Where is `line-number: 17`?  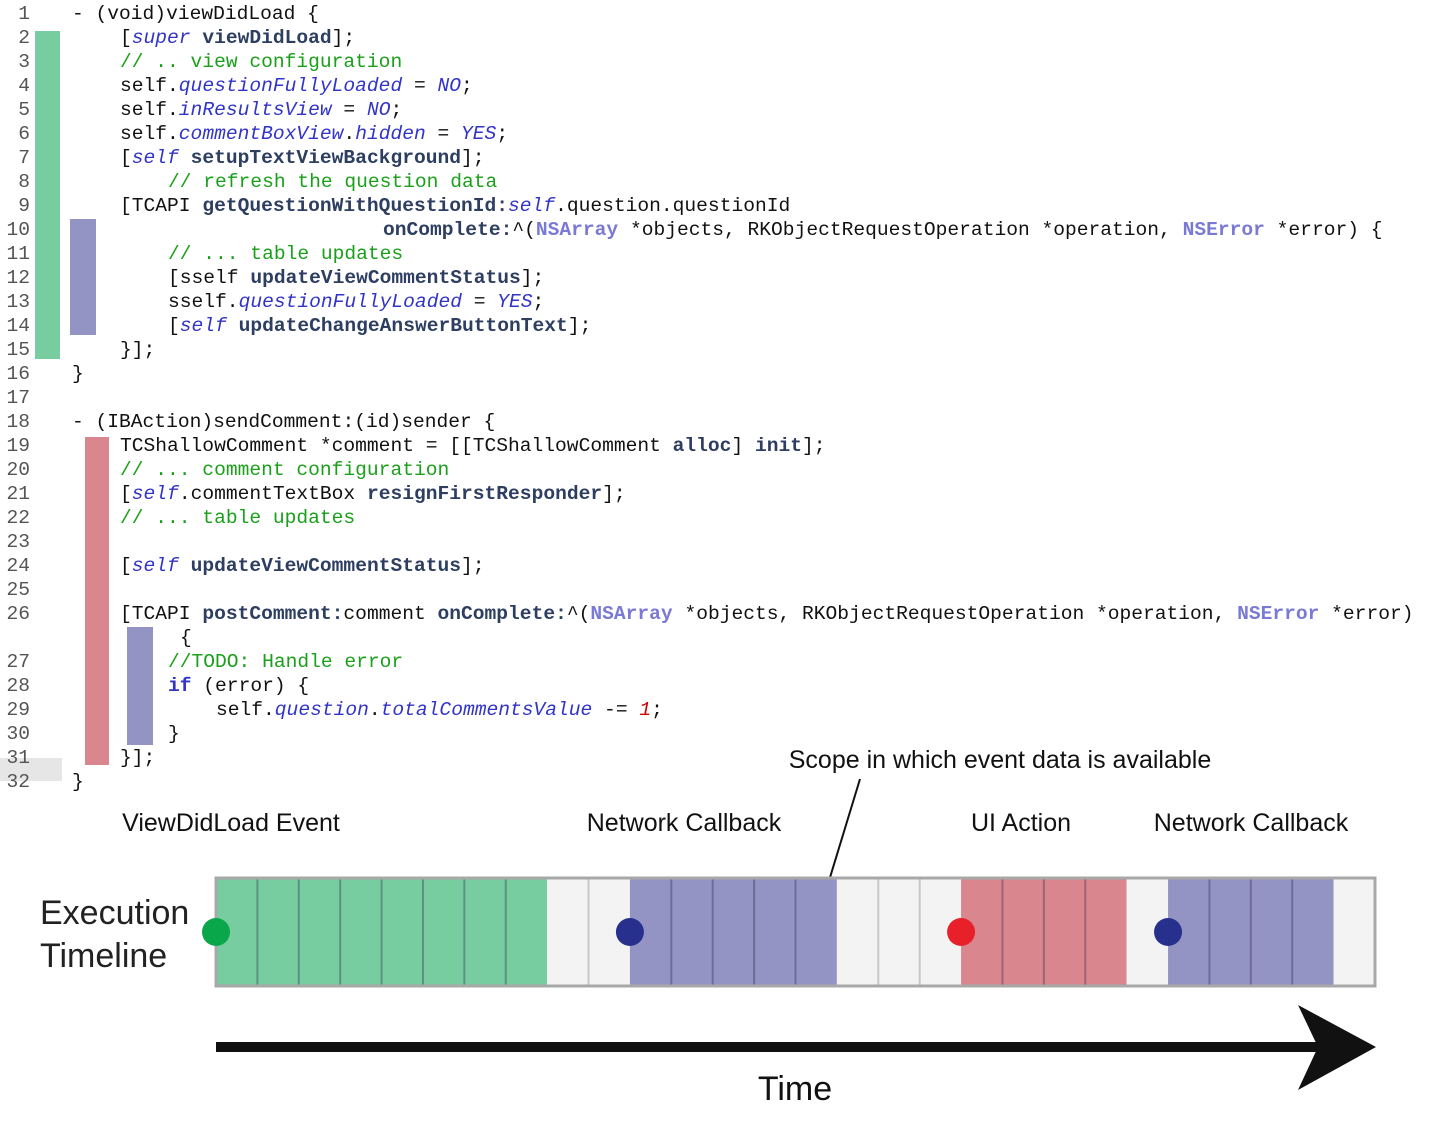 line-number: 17 is located at coordinates (18, 398).